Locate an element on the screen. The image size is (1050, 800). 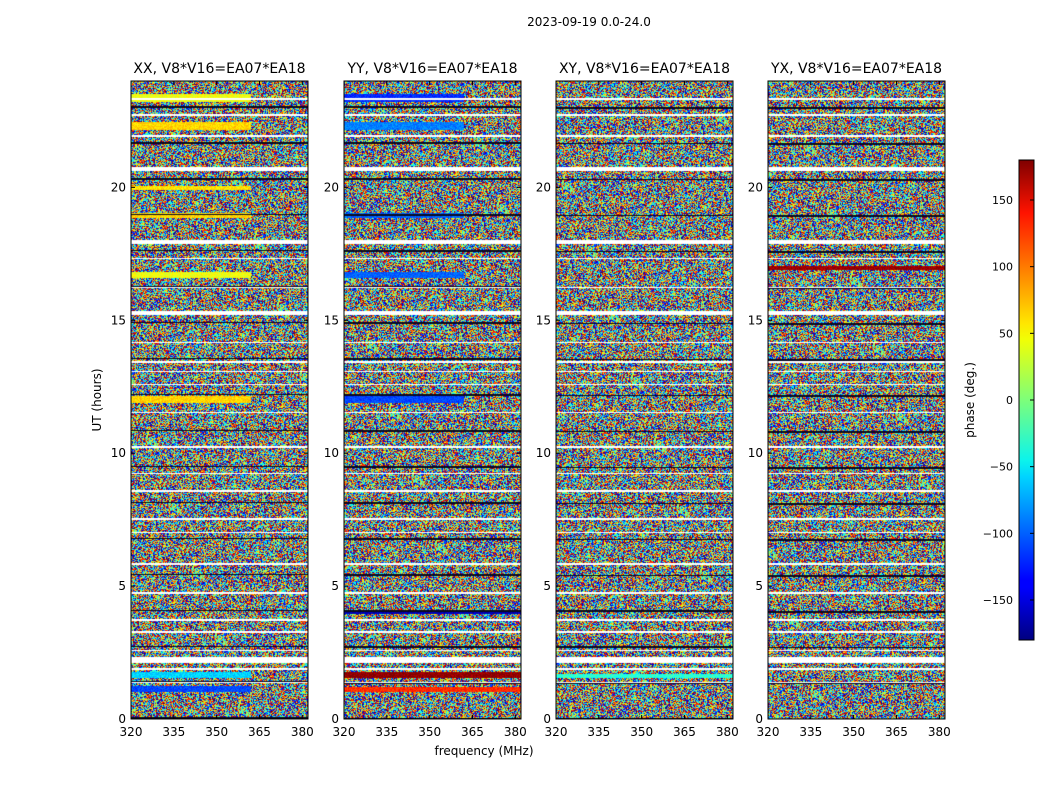
colorbar: 150 100 50 0 −50 −100 −150 is located at coordinates (1009, 400).